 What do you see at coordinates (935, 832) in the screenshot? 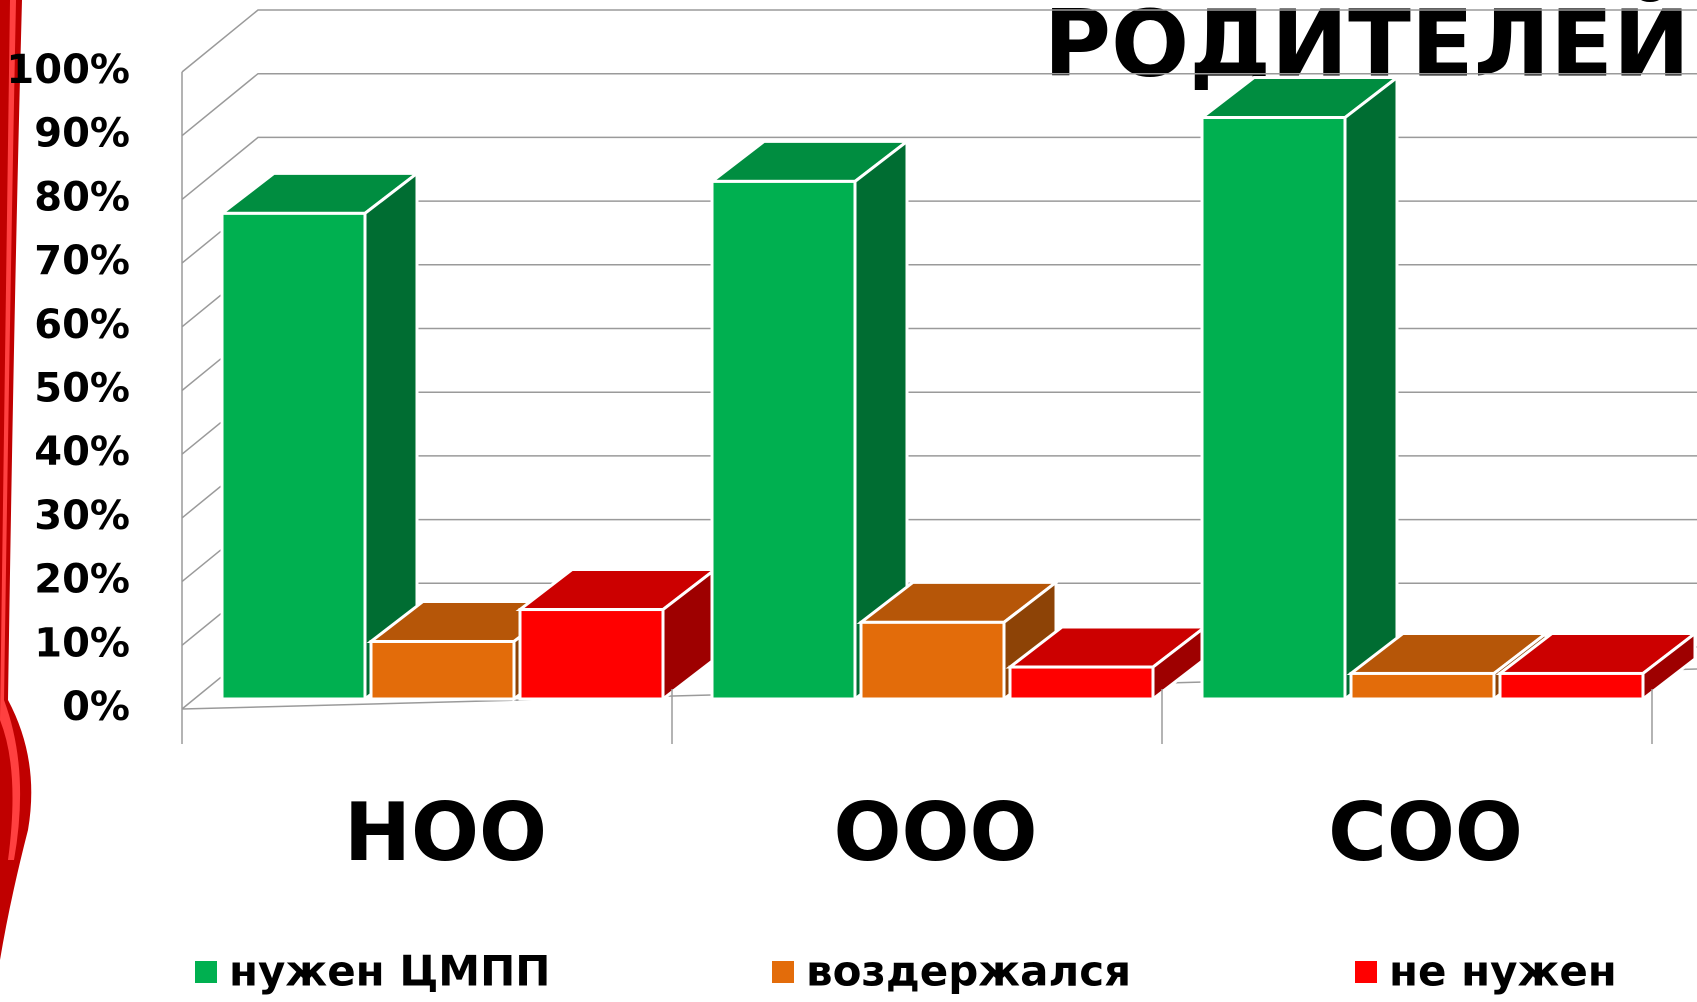
I see `x-tick-label: ООО` at bounding box center [935, 832].